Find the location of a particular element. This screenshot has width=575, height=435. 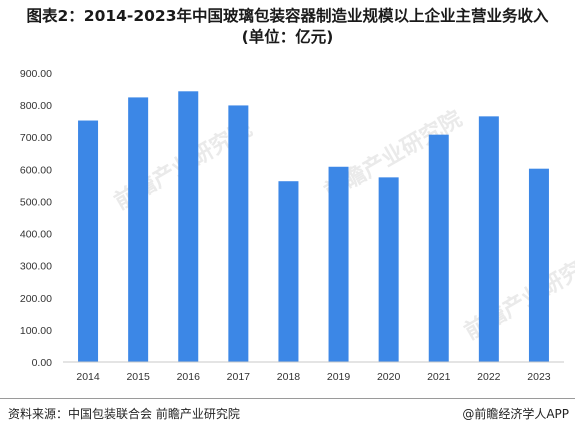

source-note: 资料来源：中国包装联合会 前瞻产业研究院 is located at coordinates (124, 414).